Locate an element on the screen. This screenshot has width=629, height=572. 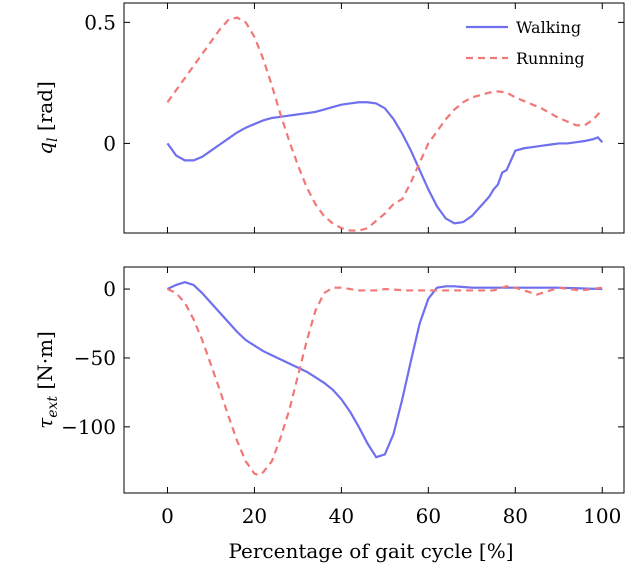
x-tick-label: 80 is located at coordinates (515, 516).